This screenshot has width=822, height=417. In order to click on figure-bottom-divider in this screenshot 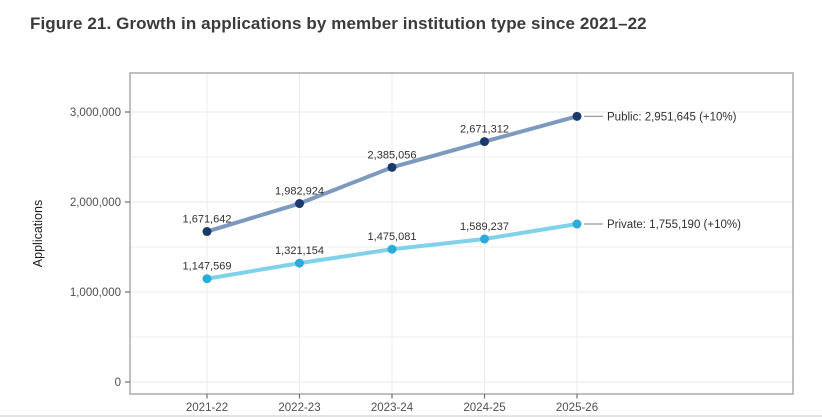, I will do `click(411, 416)`.